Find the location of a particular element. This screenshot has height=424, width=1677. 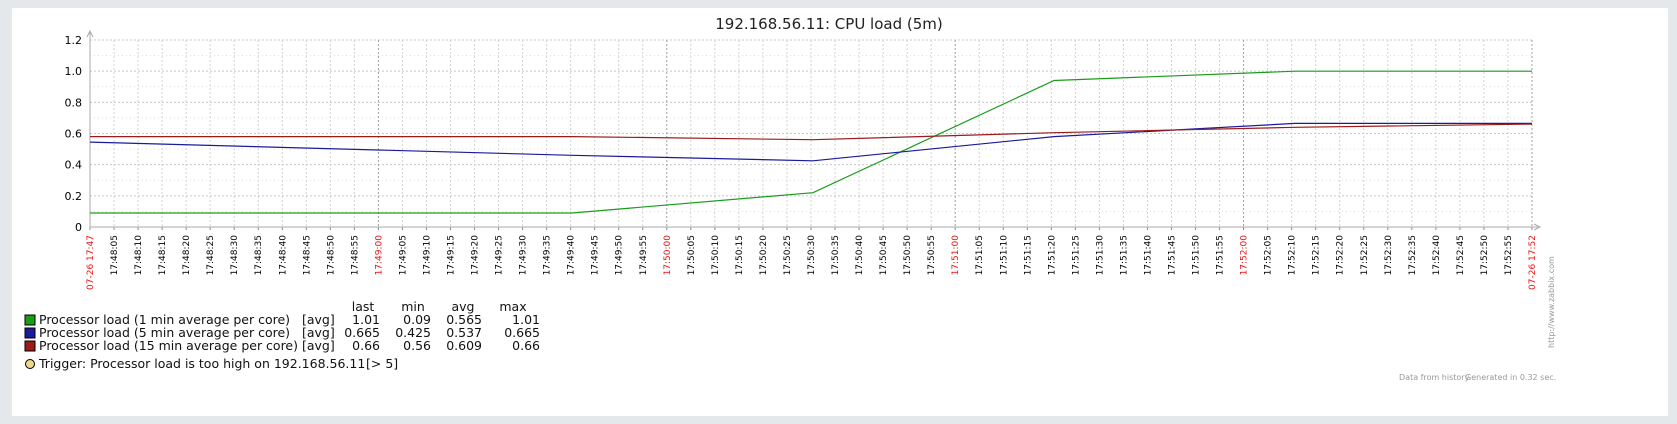

x-tick-label: 17:51:00 is located at coordinates (956, 255).